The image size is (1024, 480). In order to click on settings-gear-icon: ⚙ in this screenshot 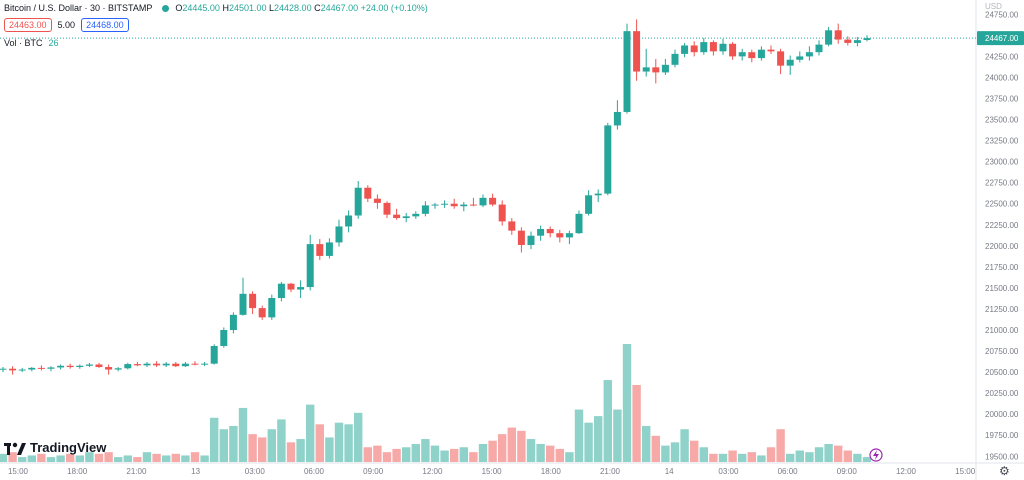, I will do `click(1004, 471)`.